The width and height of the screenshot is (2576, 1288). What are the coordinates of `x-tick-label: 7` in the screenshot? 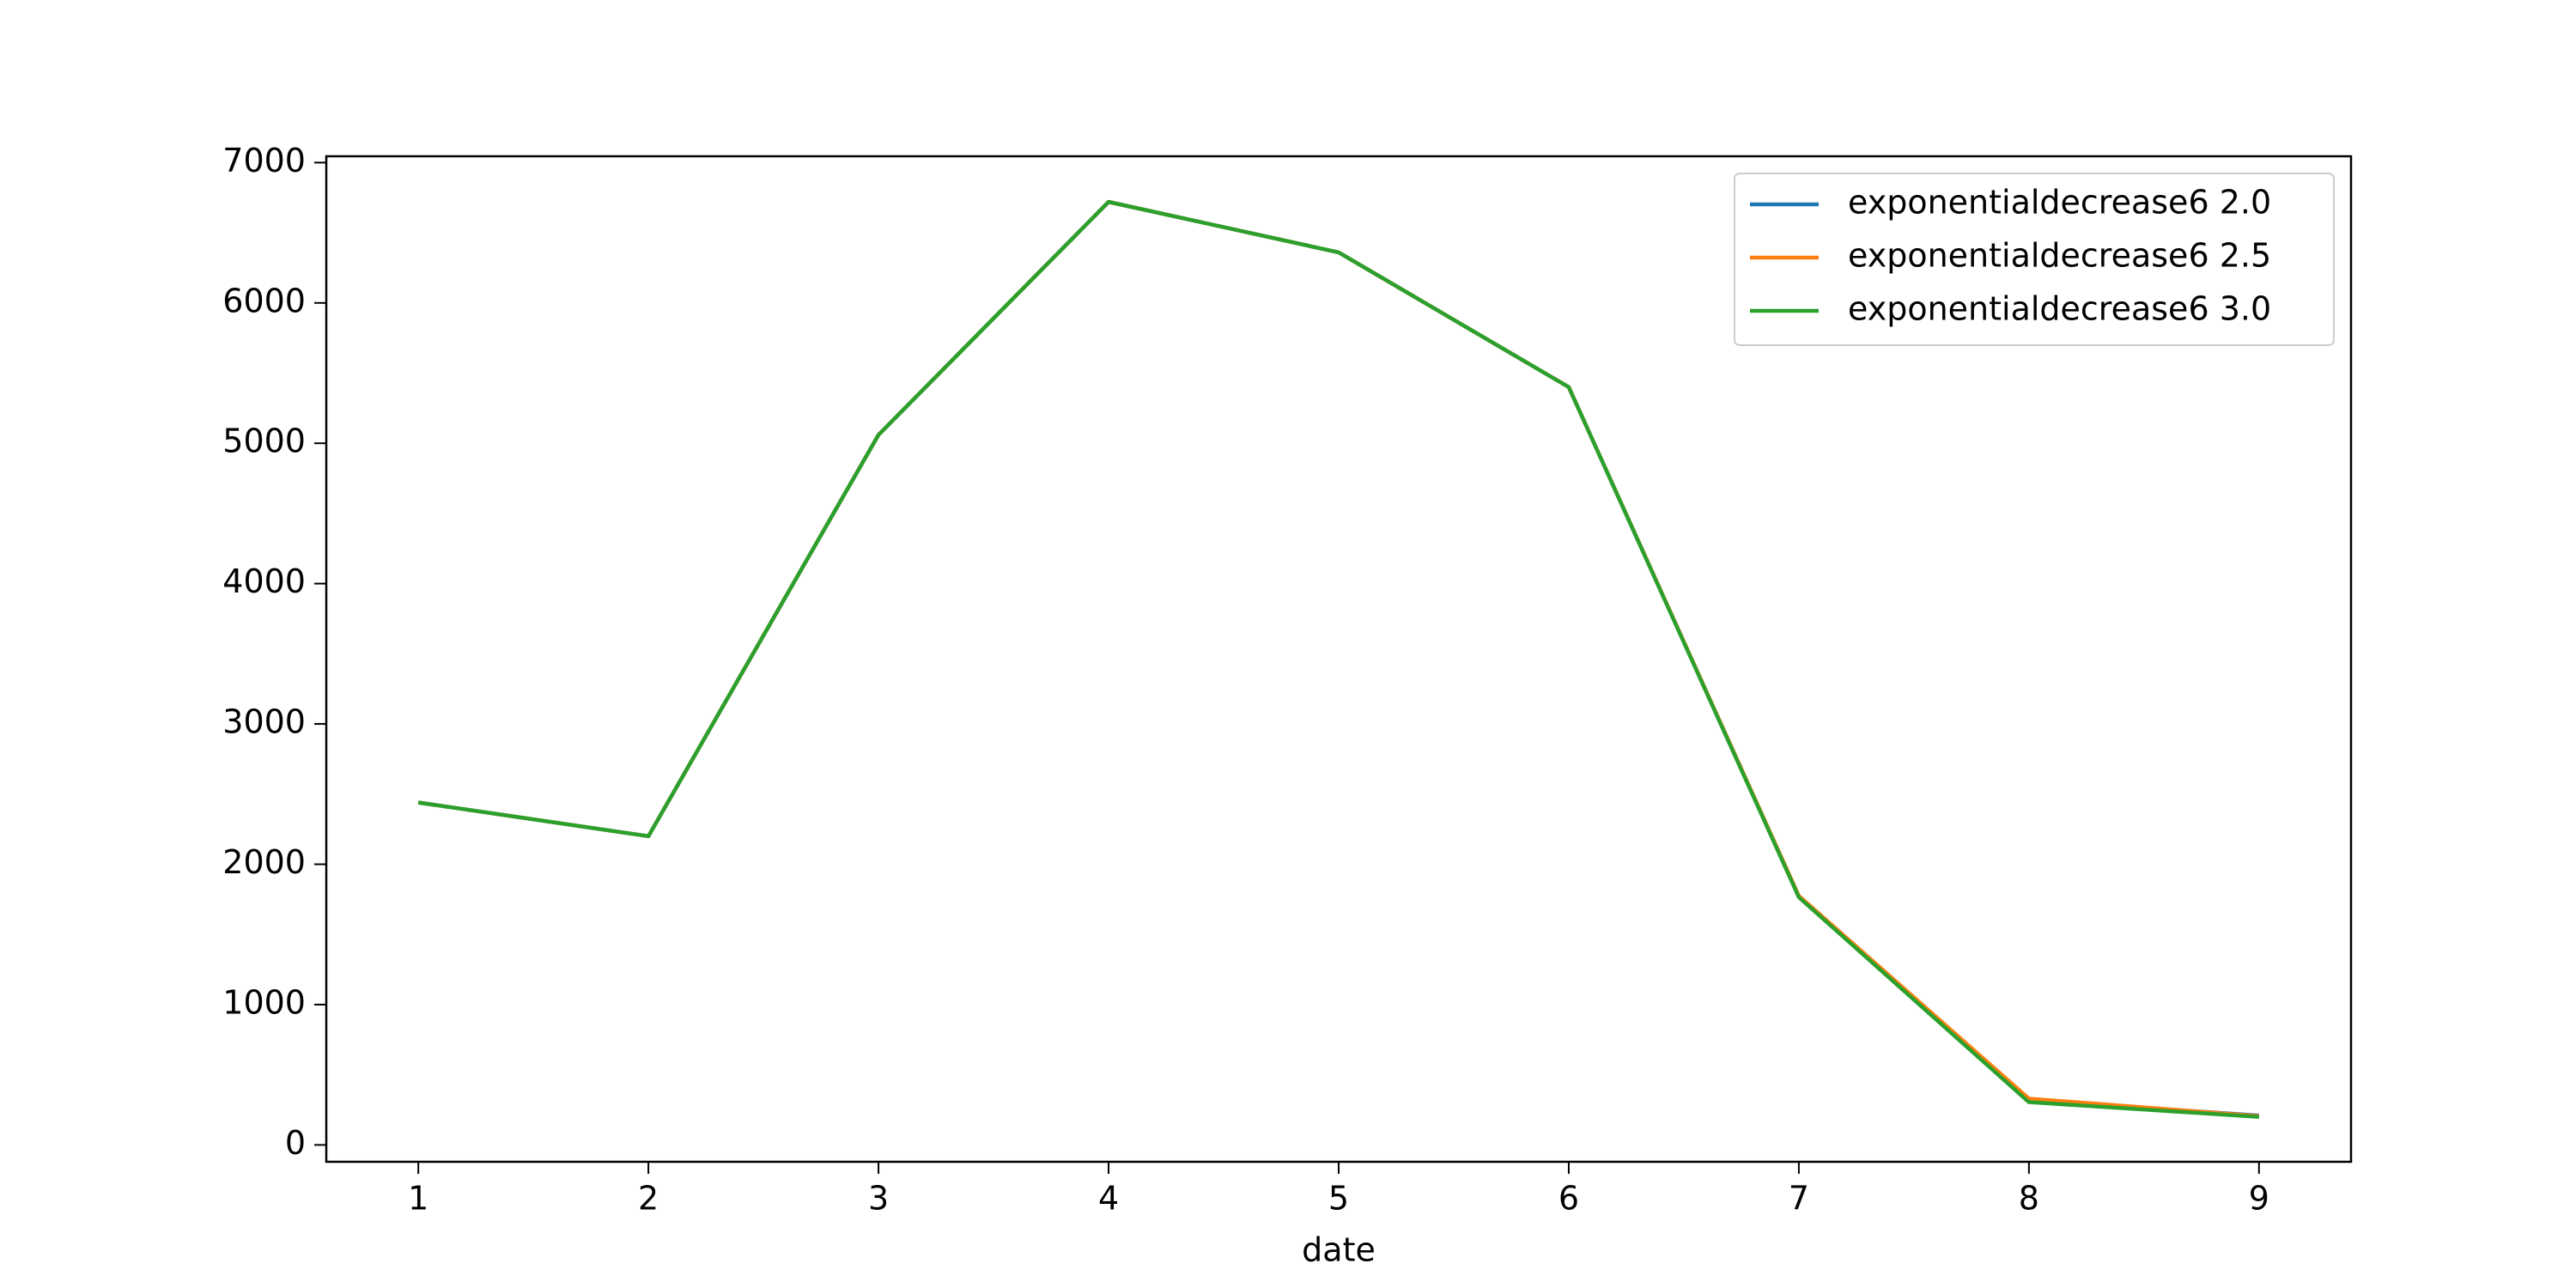 It's located at (1799, 1199).